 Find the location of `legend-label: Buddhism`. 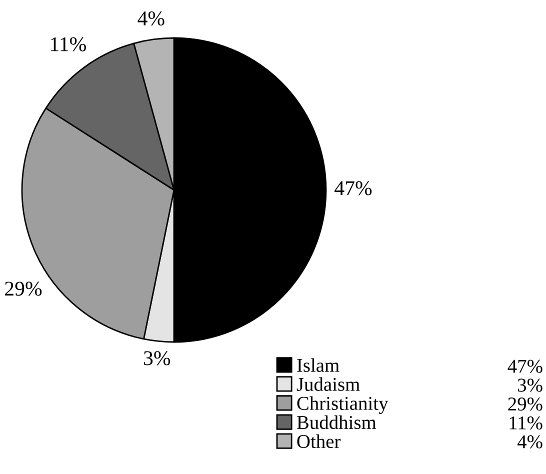

legend-label: Buddhism is located at coordinates (336, 422).